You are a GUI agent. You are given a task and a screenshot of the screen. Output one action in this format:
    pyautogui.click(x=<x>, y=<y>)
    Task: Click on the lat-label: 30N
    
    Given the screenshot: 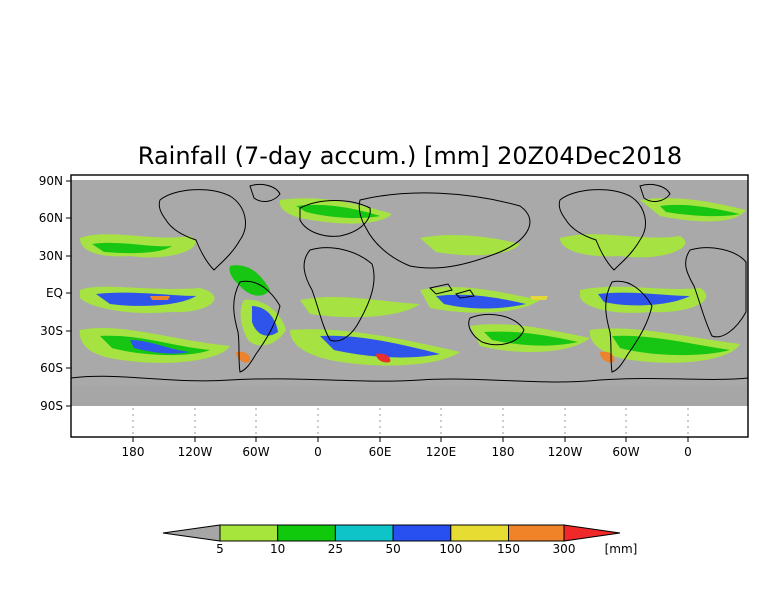 What is the action you would take?
    pyautogui.click(x=51, y=256)
    